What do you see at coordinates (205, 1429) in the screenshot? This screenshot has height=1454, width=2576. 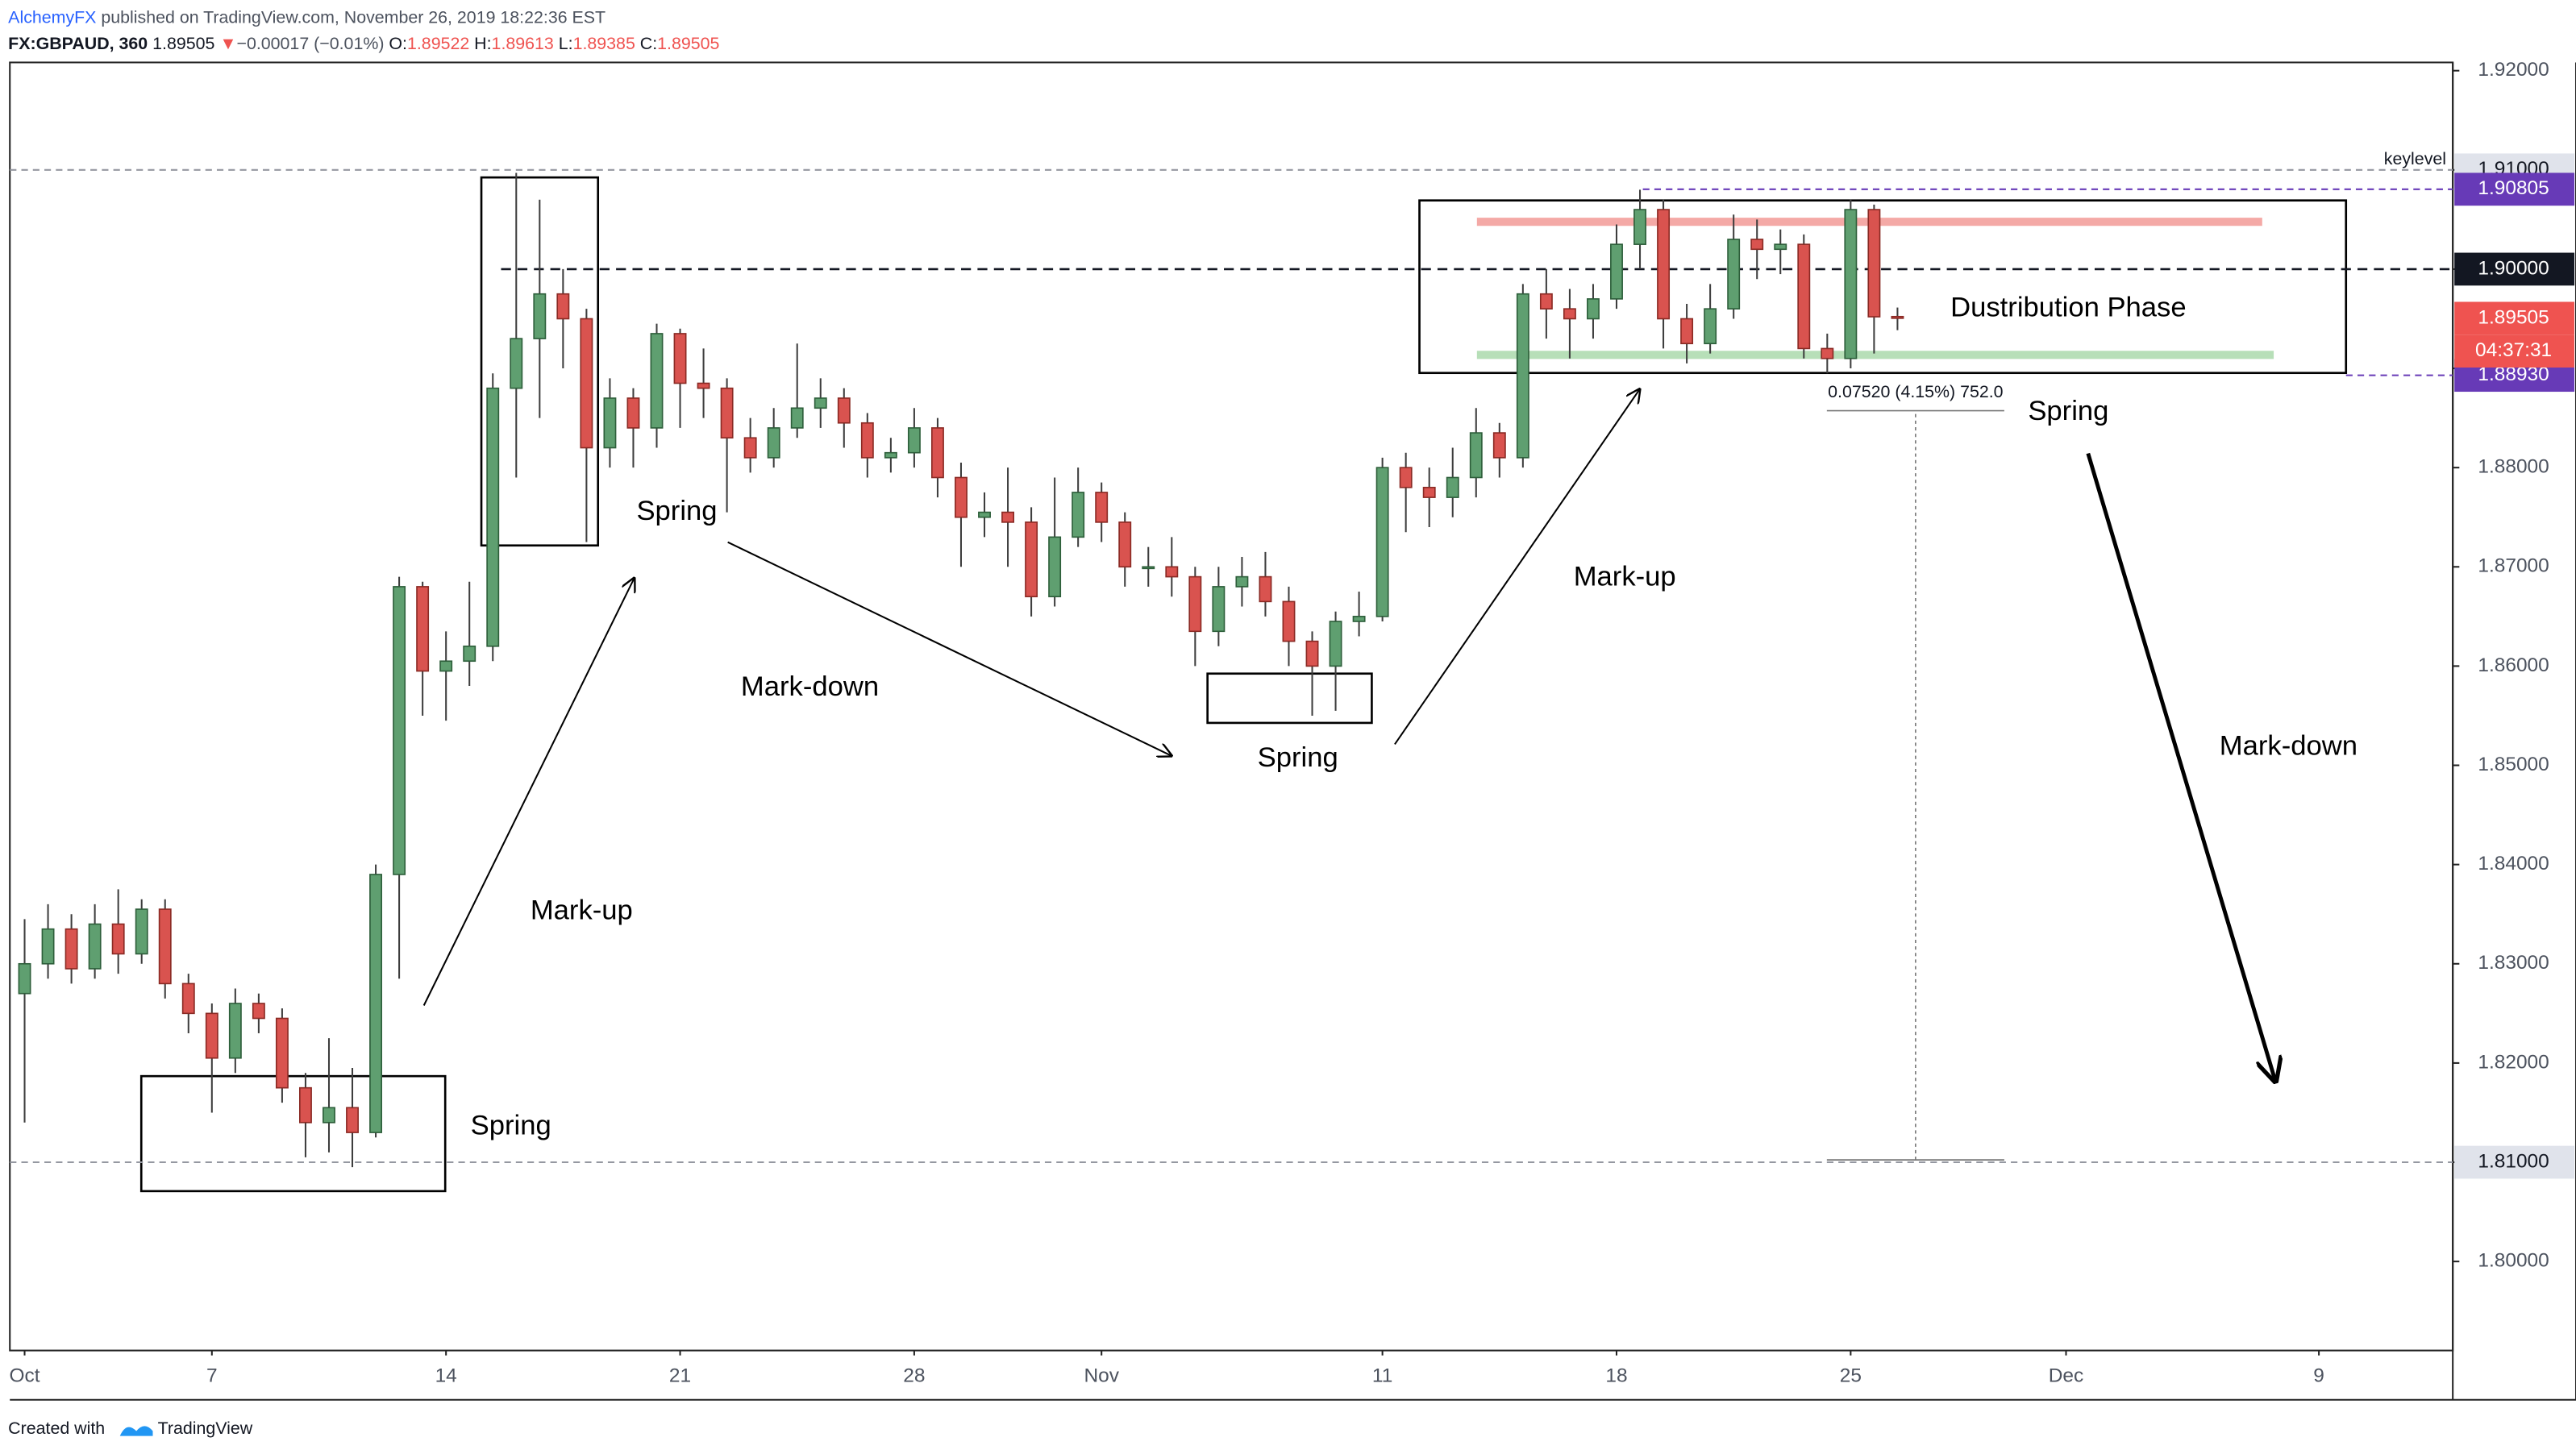 I see `footer-brand: TradingView` at bounding box center [205, 1429].